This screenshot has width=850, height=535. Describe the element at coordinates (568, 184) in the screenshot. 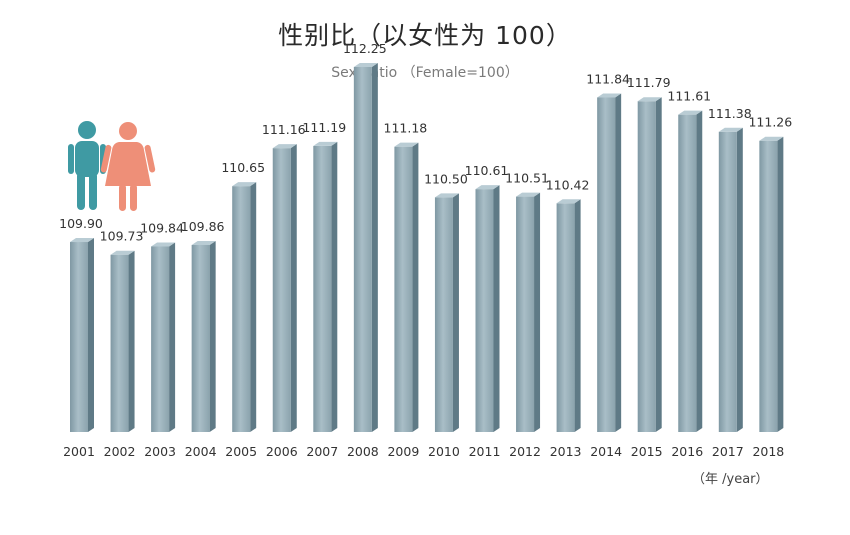

I see `value-label: 110.42` at that location.